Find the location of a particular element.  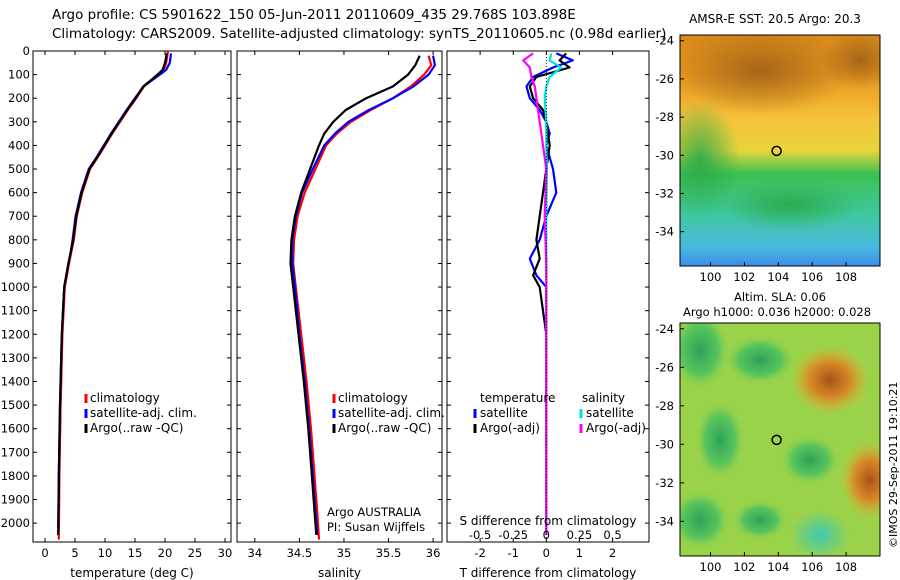

y-tick-label: 1600 is located at coordinates (15, 429).